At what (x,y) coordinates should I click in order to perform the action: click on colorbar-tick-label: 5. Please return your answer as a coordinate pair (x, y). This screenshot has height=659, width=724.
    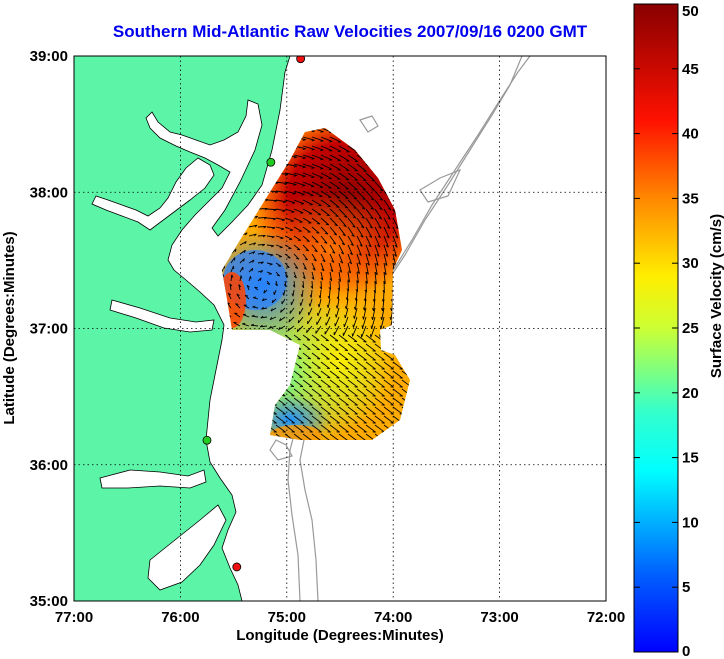
    Looking at the image, I should click on (686, 587).